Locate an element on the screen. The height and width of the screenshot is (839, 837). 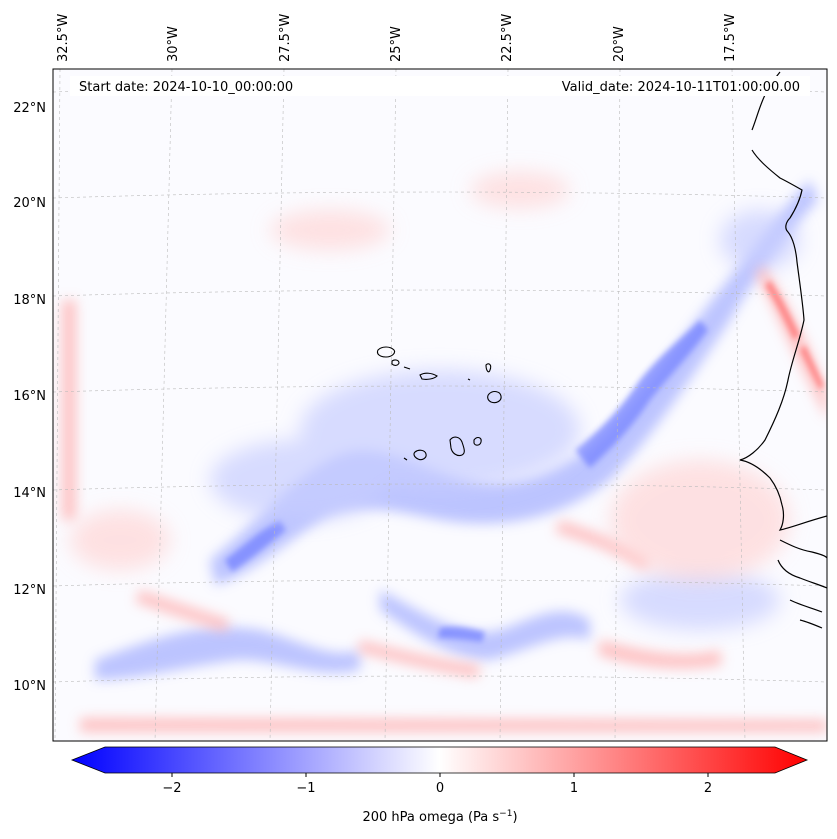
lat-label: 14°N is located at coordinates (29, 493).